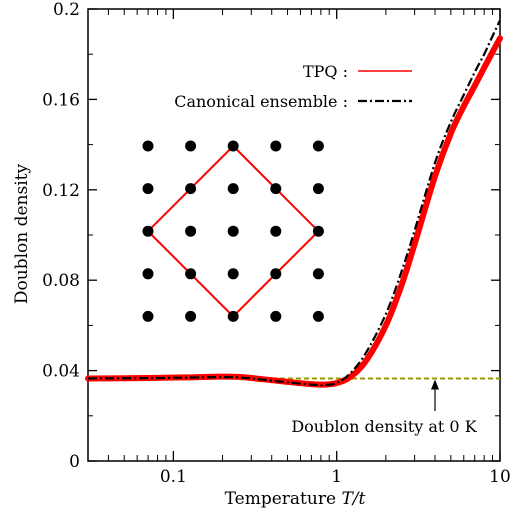  What do you see at coordinates (261, 101) in the screenshot?
I see `legend-label-canonical: Canonical ensemble :` at bounding box center [261, 101].